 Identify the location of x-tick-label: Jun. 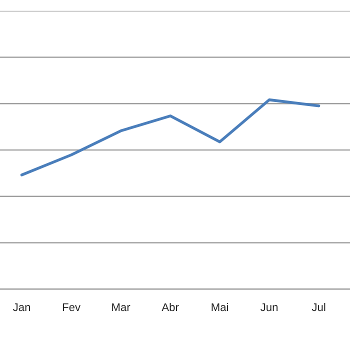
(269, 307).